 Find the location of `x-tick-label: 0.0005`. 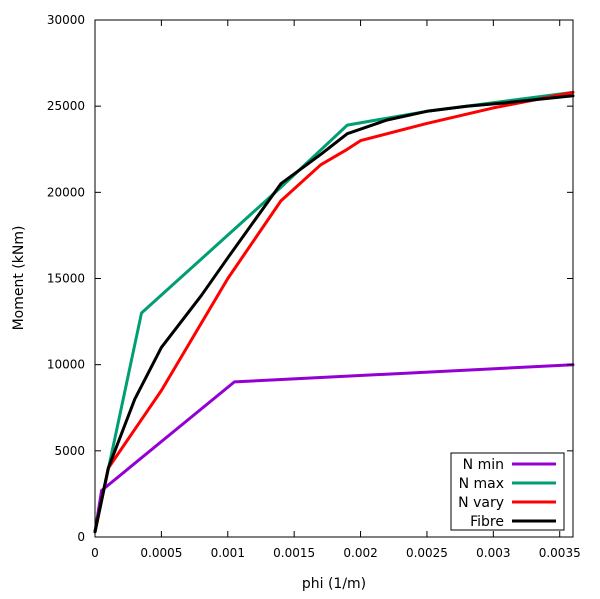

x-tick-label: 0.0005 is located at coordinates (161, 553).